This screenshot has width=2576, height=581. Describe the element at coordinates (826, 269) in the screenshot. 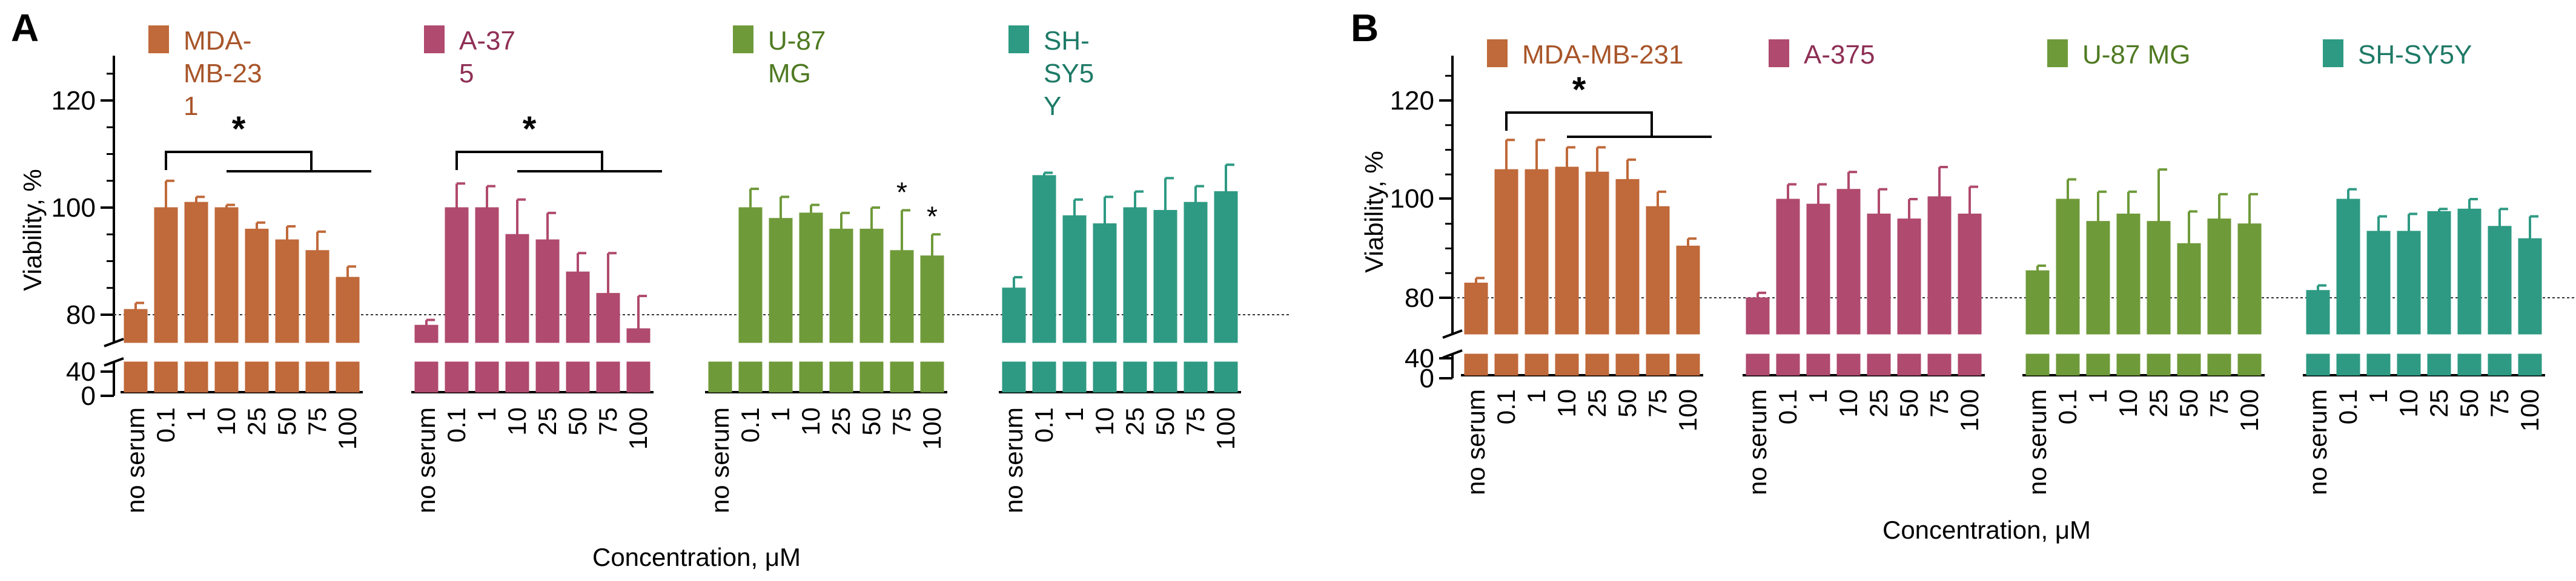

I see `series-u-87-mg: no serum 0.1 1 10 25 50 75 100 U-87 MG` at that location.